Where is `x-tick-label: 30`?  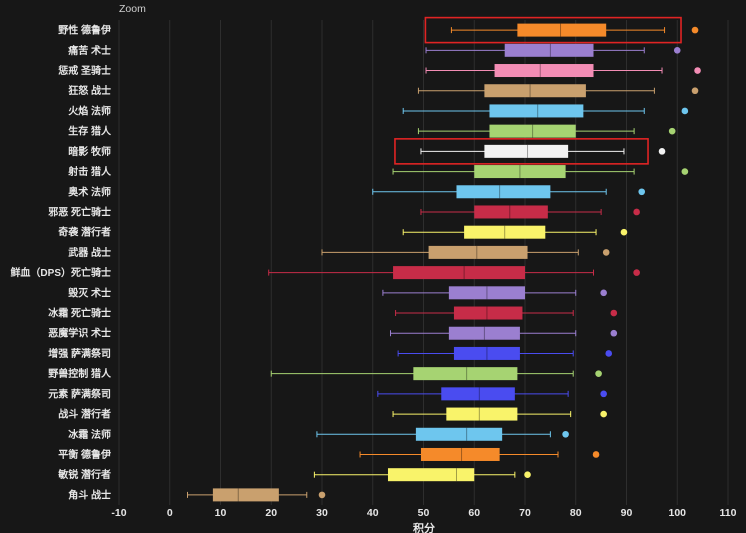 x-tick-label: 30 is located at coordinates (322, 513).